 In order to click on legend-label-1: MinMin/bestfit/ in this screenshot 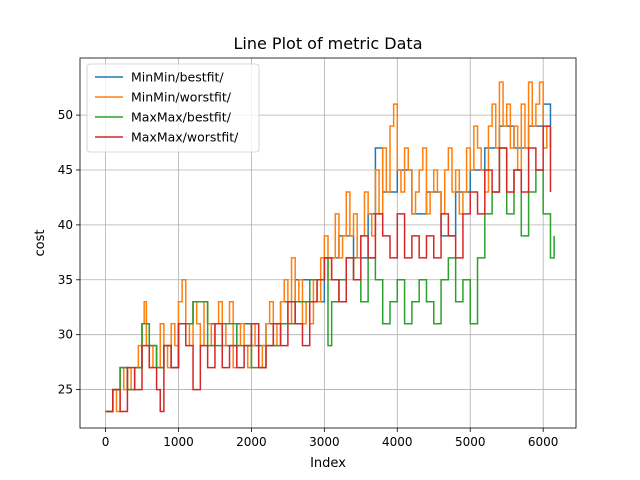, I will do `click(177, 77)`.